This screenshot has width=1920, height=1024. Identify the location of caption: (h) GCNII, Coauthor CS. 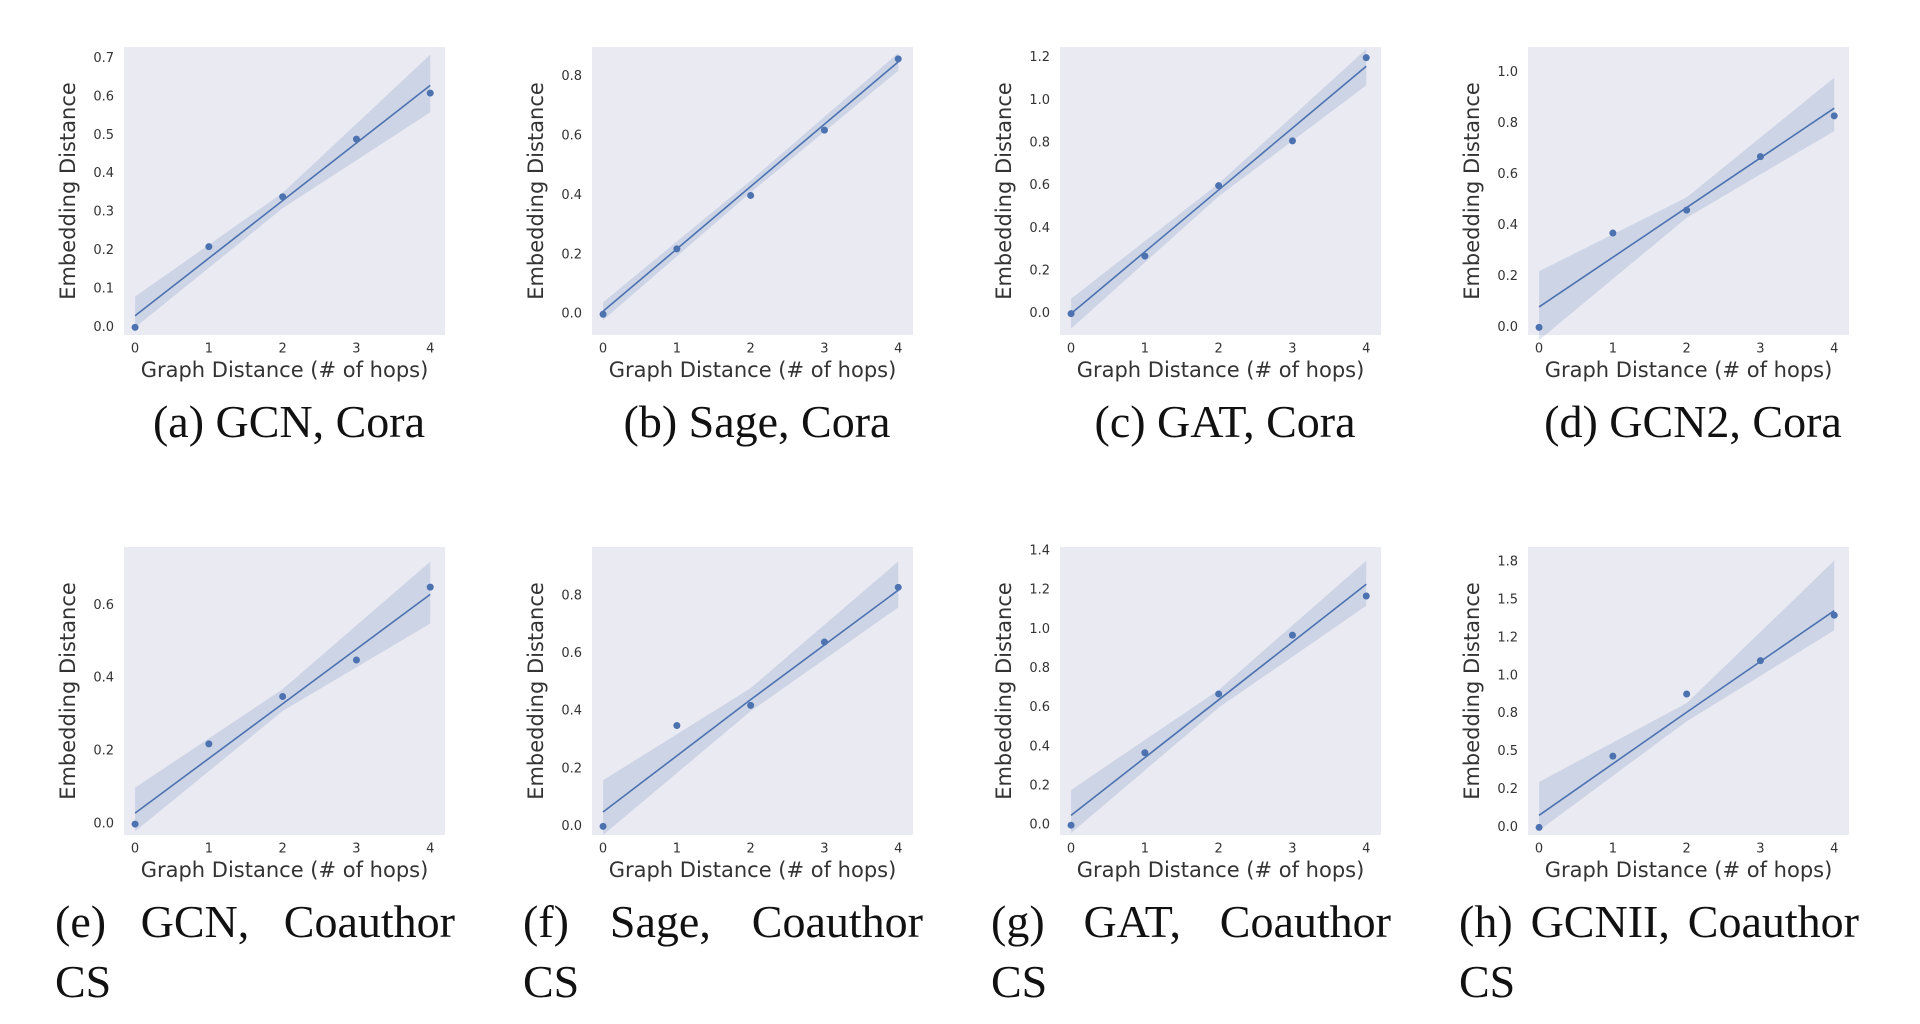
(1659, 951).